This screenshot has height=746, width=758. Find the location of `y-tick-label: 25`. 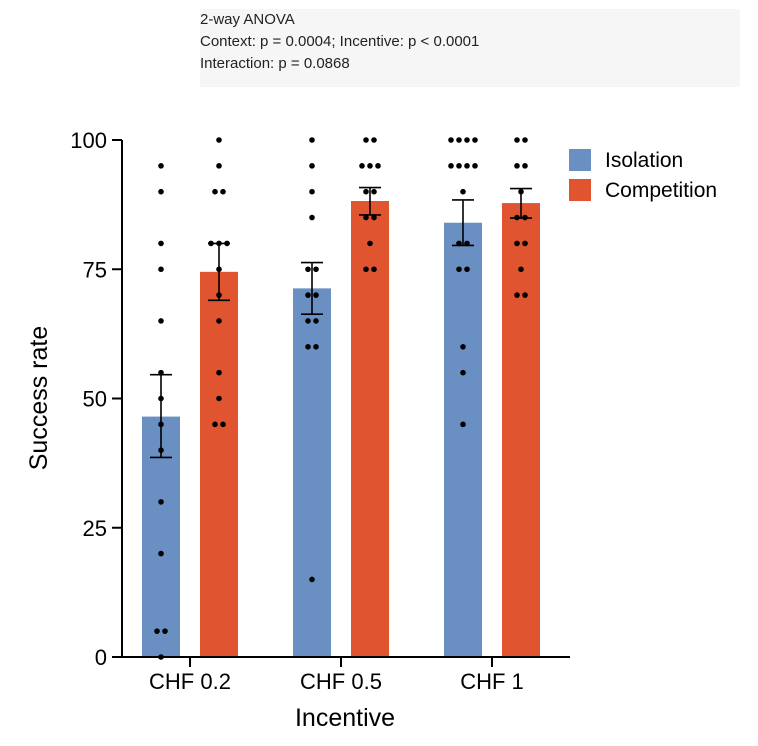

y-tick-label: 25 is located at coordinates (95, 528).